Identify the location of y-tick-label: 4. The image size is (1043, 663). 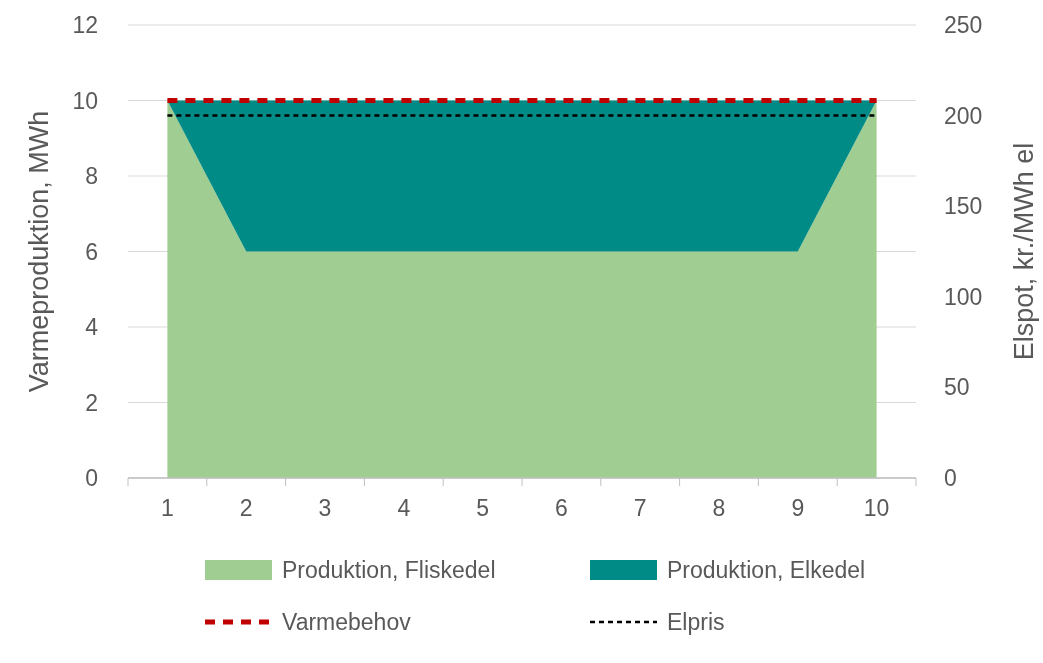
(92, 327).